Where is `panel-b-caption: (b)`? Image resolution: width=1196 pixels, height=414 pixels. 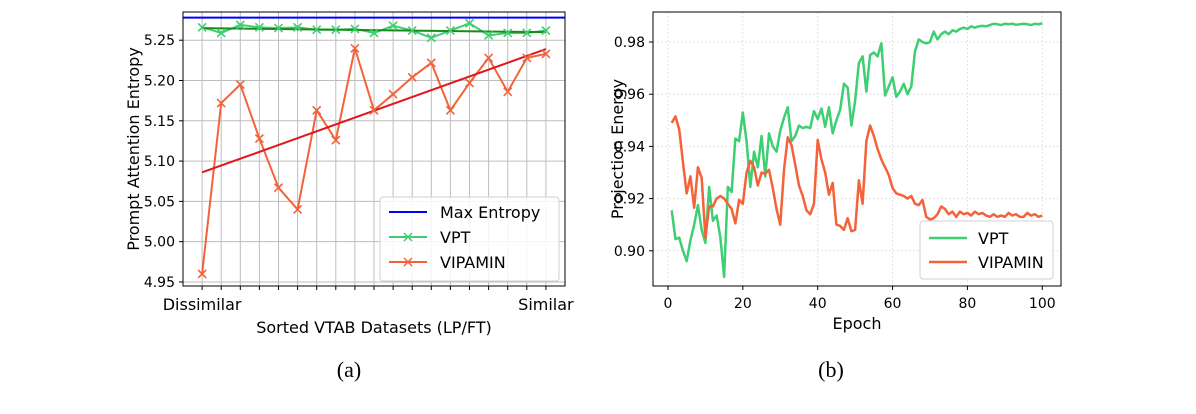
panel-b-caption: (b) is located at coordinates (831, 369).